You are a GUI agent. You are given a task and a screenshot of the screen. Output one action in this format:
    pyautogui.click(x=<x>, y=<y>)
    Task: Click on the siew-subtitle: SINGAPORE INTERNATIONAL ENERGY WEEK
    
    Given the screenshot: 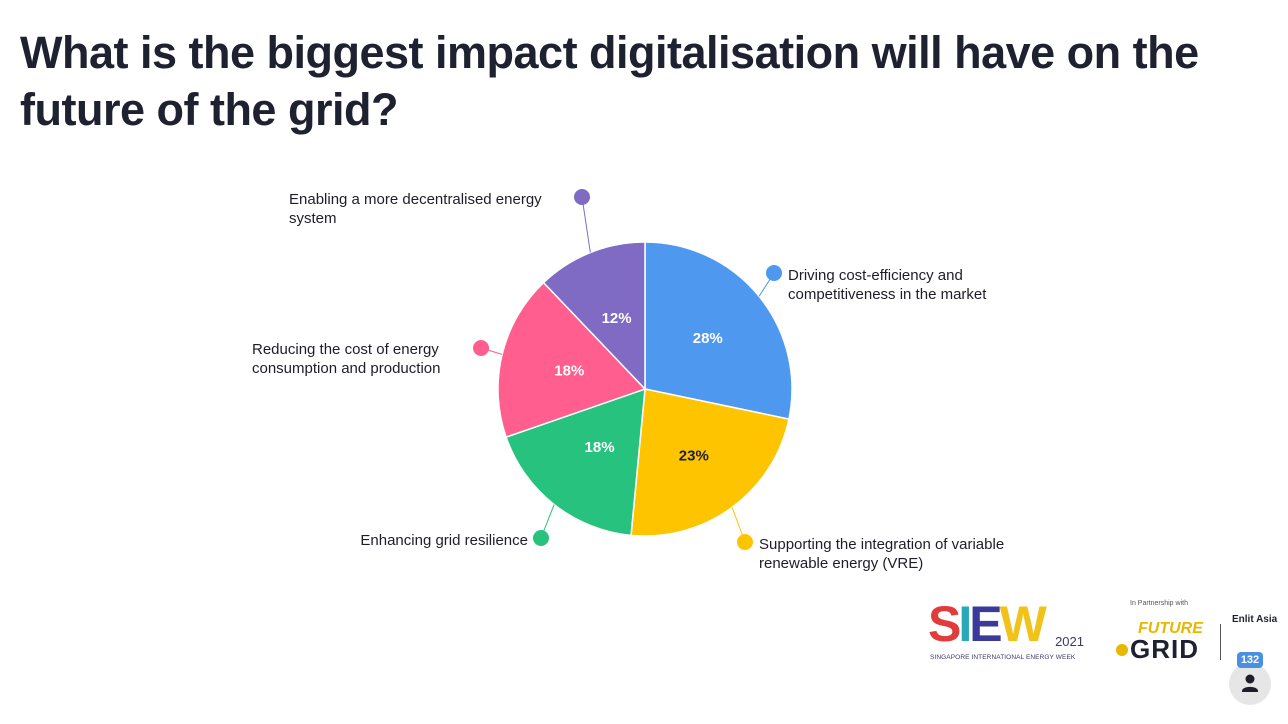 What is the action you would take?
    pyautogui.click(x=1003, y=657)
    